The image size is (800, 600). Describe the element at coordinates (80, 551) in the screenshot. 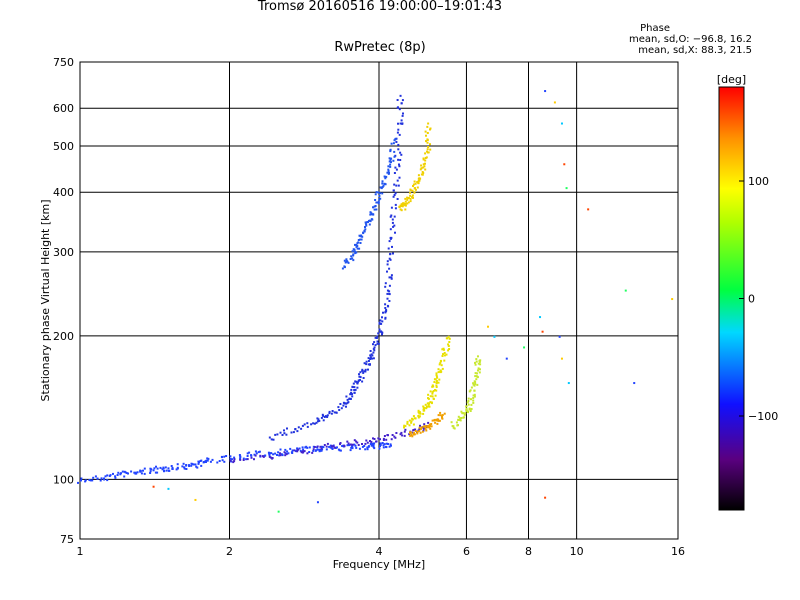

I see `x-tick-label: 1` at that location.